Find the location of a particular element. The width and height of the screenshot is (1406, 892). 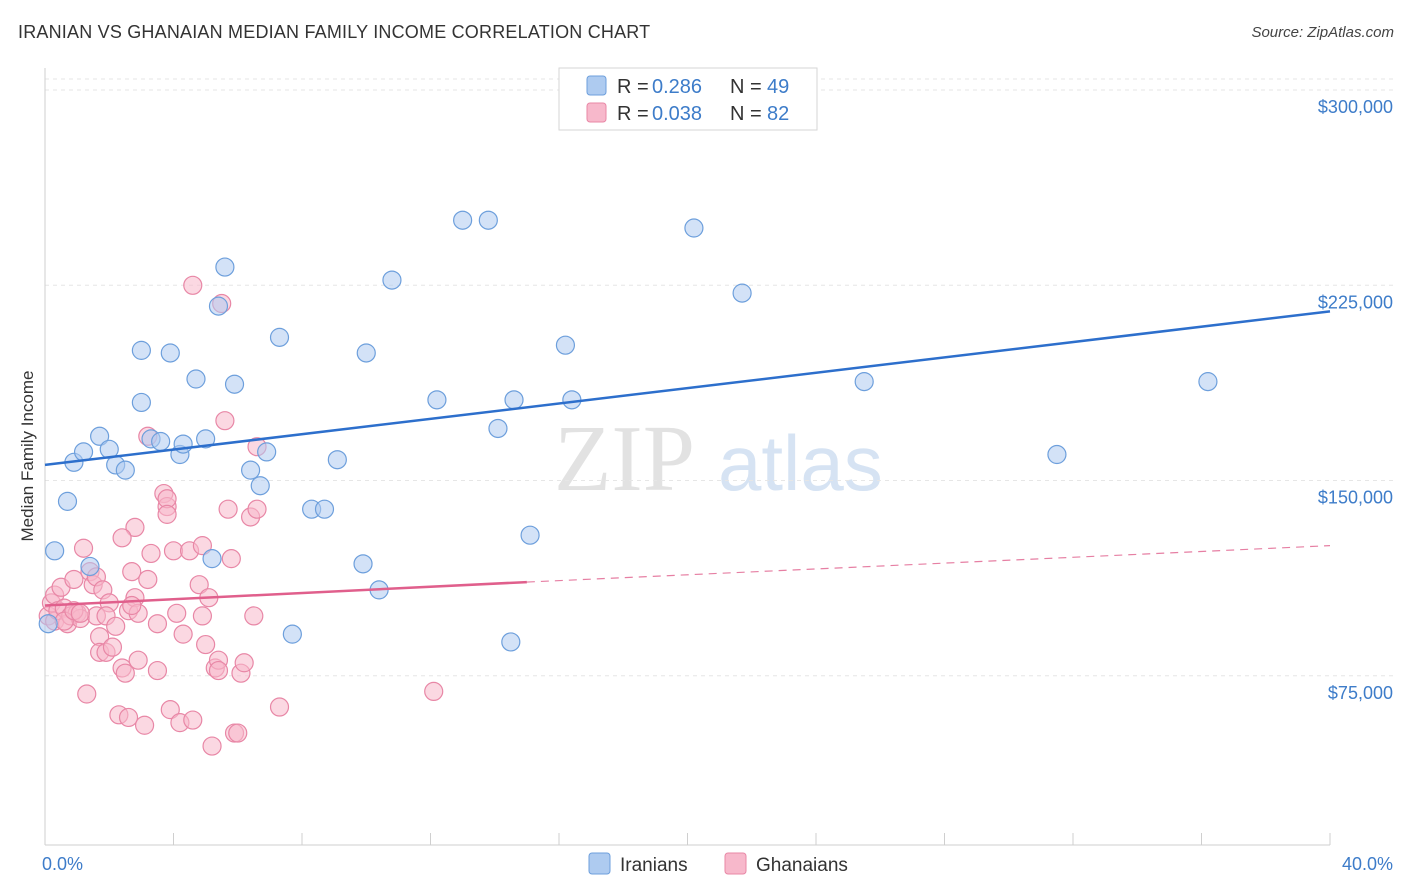

legend-iranians-r-value: 0.286 is located at coordinates (677, 87).